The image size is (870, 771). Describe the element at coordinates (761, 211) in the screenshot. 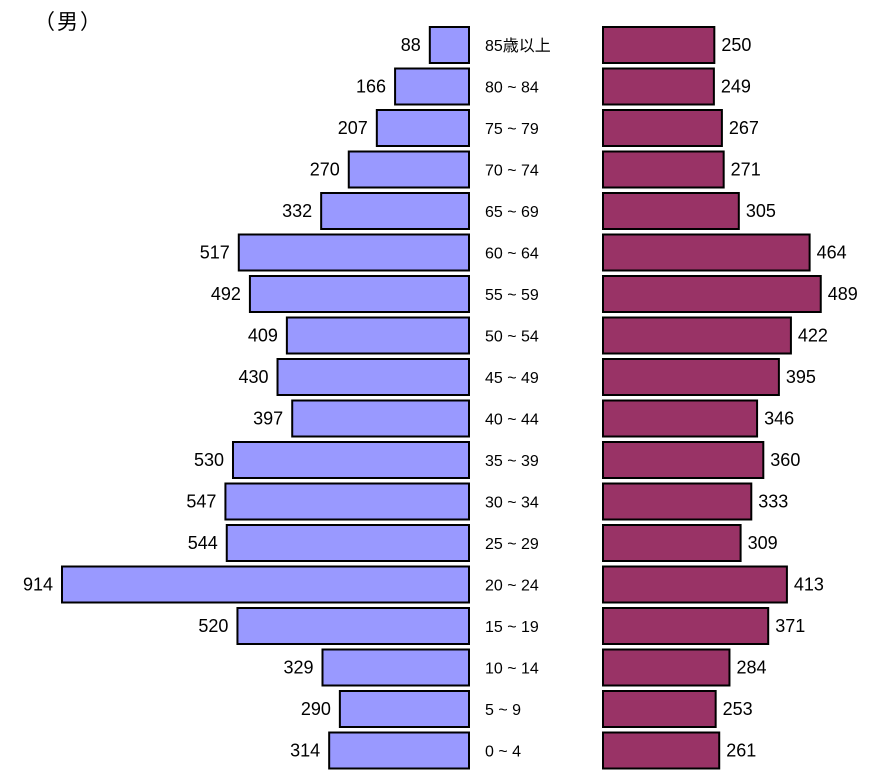

I see `right-value-label: 305` at that location.